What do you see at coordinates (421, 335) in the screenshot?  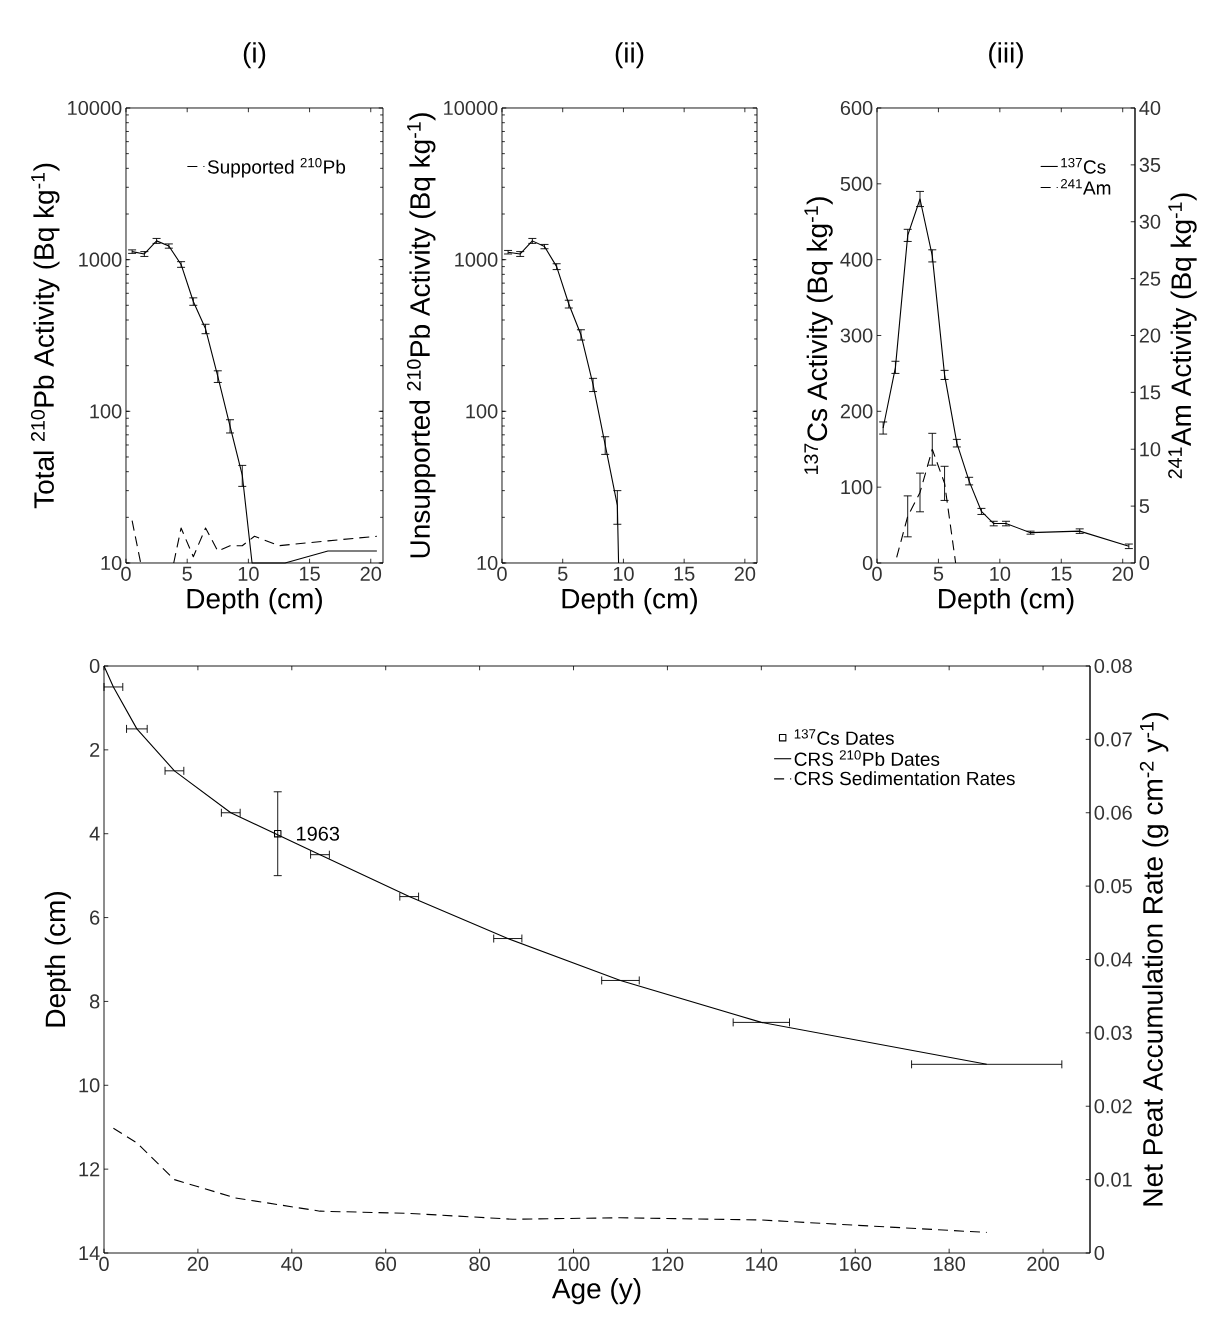 I see `y-axis-title: Unsupported $^{210}$Pb Activity (Bq kg$^{-1}$)` at bounding box center [421, 335].